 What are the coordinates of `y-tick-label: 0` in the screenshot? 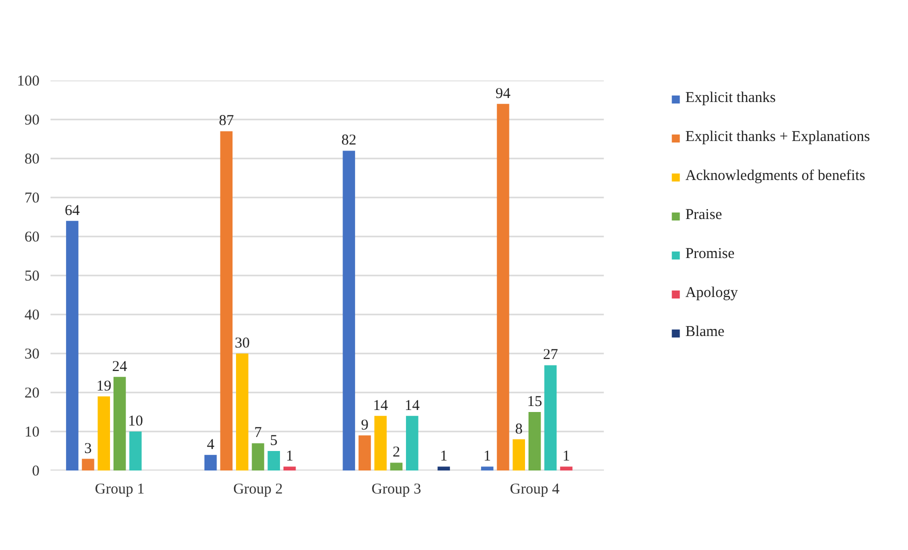 It's located at (36, 472).